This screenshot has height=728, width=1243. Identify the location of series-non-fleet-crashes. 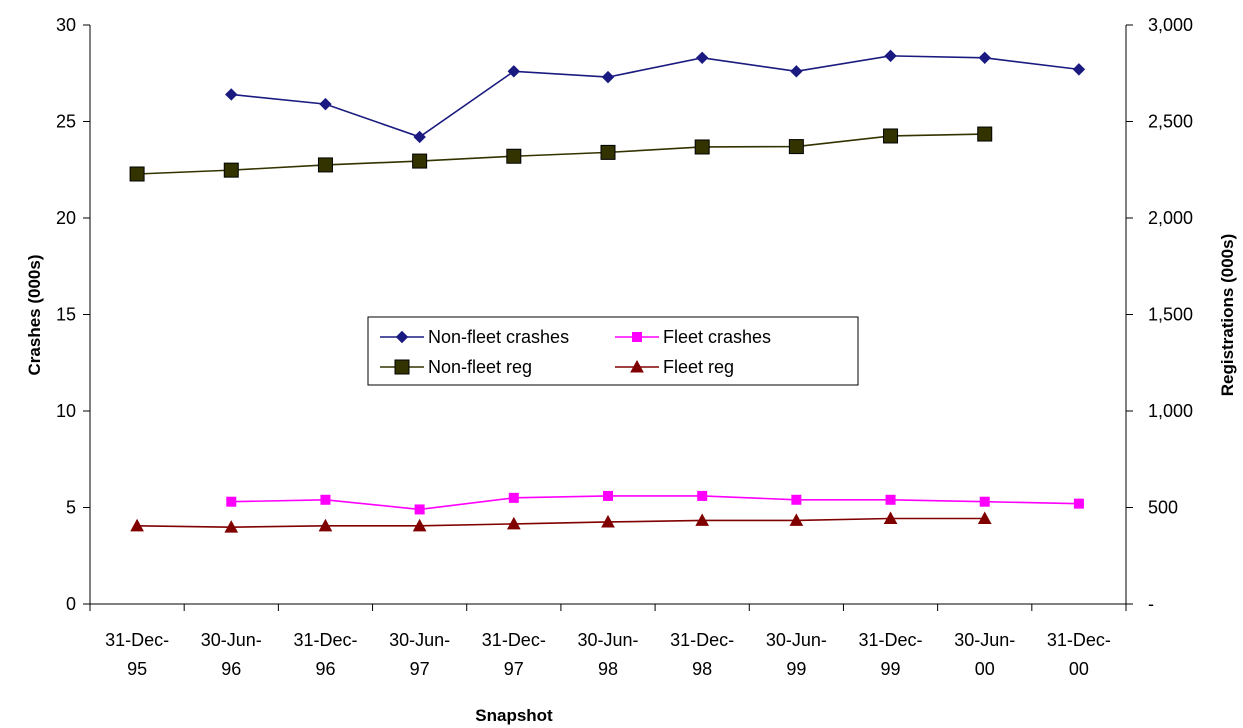
(655, 96).